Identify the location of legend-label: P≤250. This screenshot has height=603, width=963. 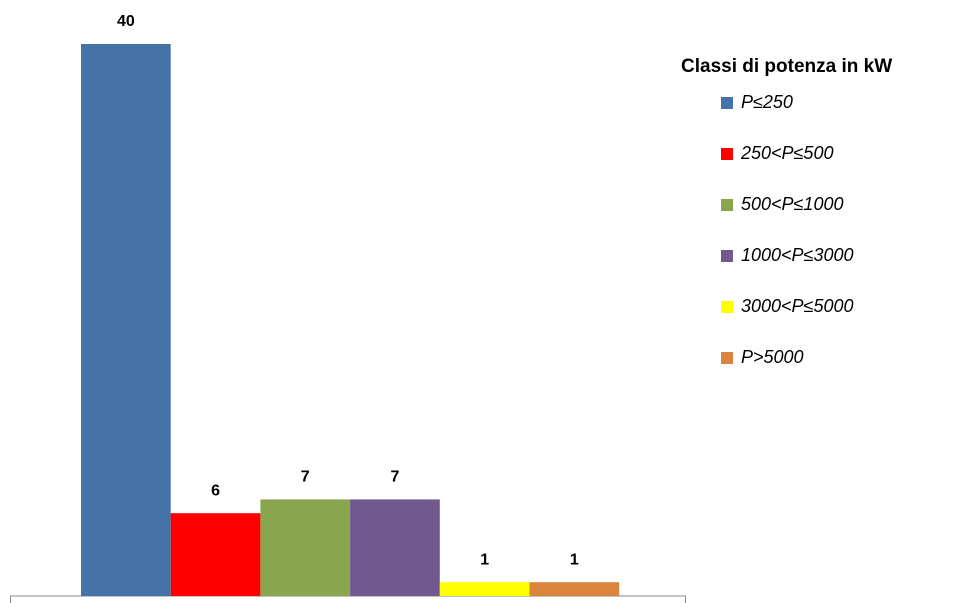
(767, 102).